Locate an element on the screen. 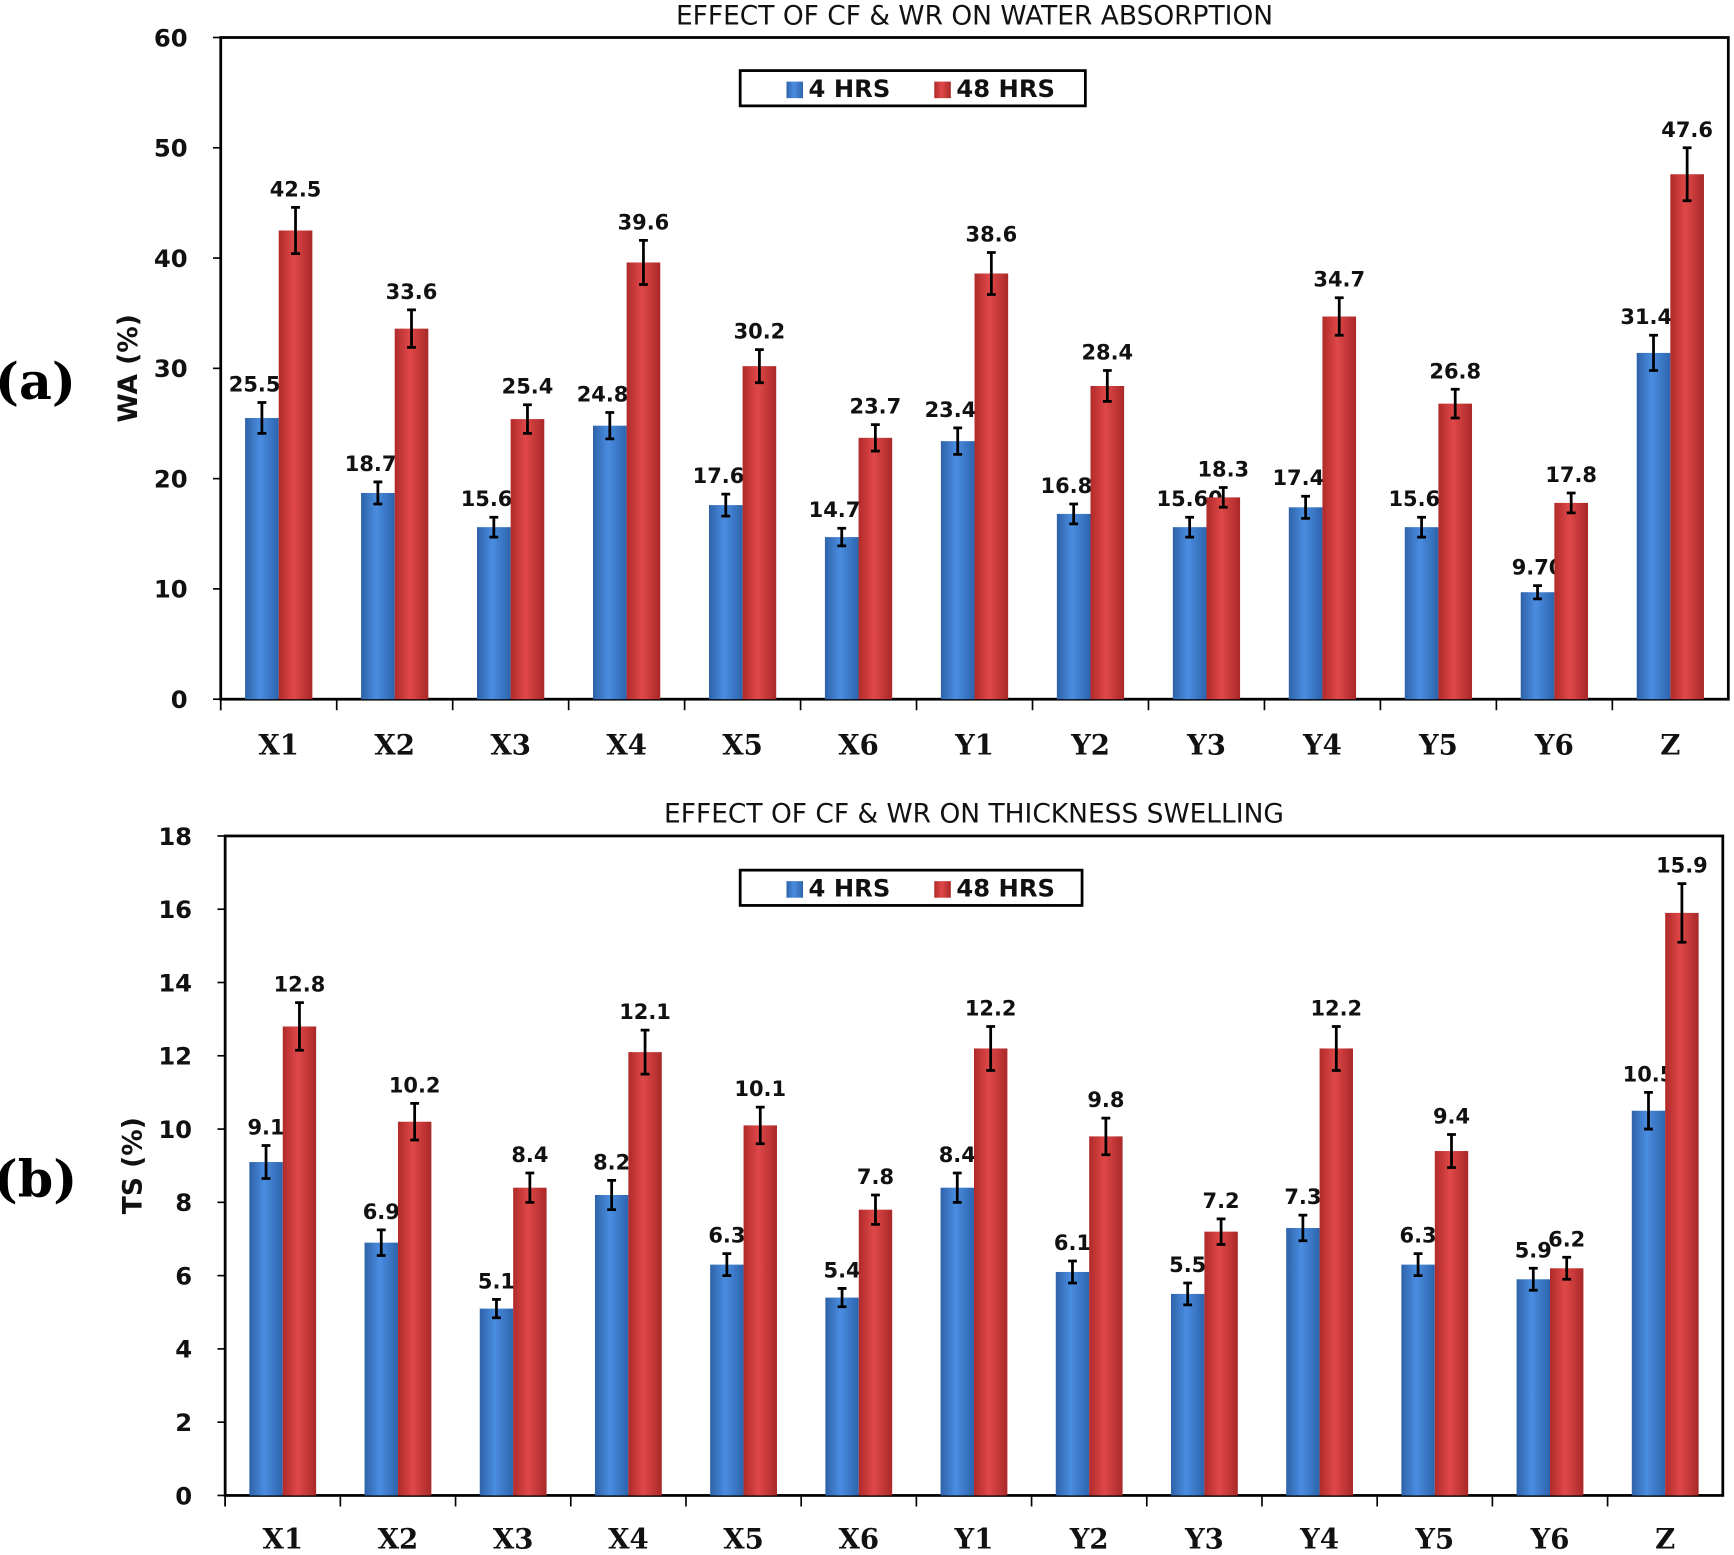 The image size is (1734, 1555). x-tick-label: Y5 is located at coordinates (1434, 1538).